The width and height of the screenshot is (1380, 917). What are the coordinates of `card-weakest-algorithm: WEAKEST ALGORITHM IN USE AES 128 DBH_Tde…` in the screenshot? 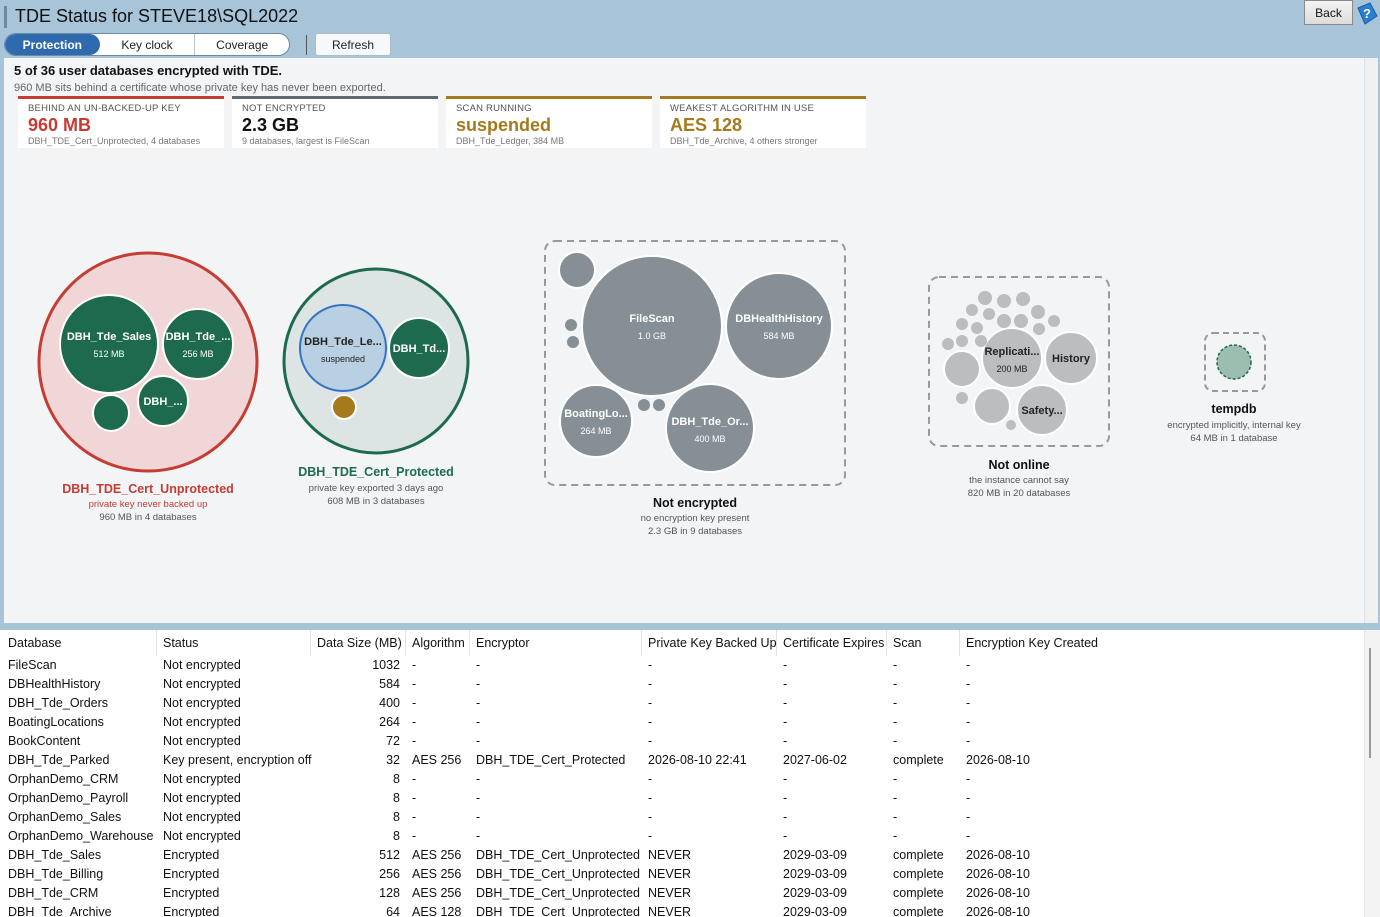 It's located at (763, 122).